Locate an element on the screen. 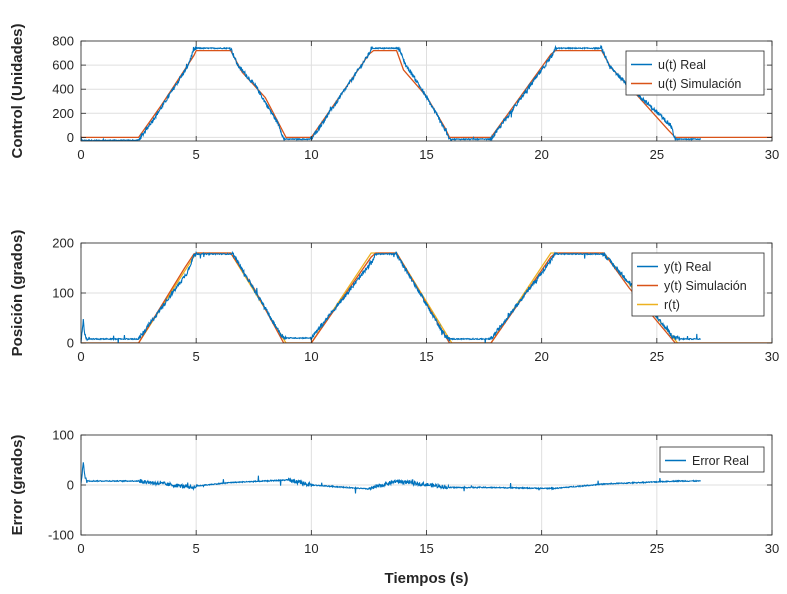 The width and height of the screenshot is (787, 594). y-tick-label: 400 is located at coordinates (63, 89).